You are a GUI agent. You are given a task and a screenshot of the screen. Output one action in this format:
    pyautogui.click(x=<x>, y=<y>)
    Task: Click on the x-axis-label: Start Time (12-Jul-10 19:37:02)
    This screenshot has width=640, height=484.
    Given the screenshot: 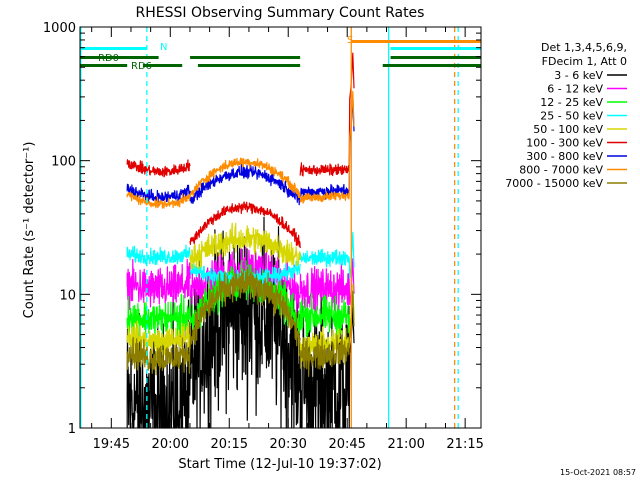 What is the action you would take?
    pyautogui.click(x=279, y=464)
    